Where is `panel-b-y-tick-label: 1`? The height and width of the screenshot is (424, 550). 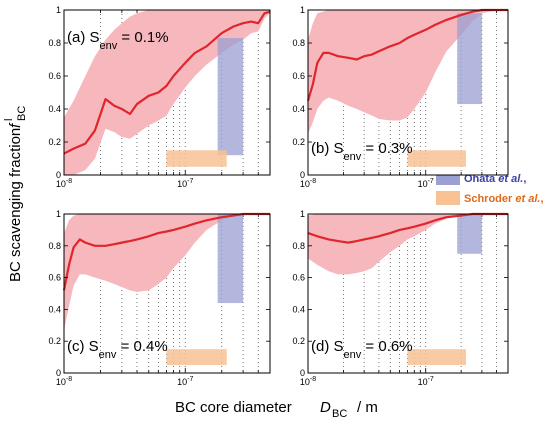
panel-b-y-tick-label: 1 is located at coordinates (302, 10).